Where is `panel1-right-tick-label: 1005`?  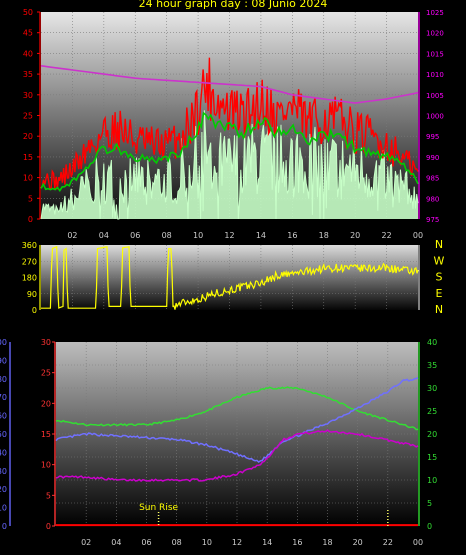
panel1-right-tick-label: 1005 is located at coordinates (435, 96).